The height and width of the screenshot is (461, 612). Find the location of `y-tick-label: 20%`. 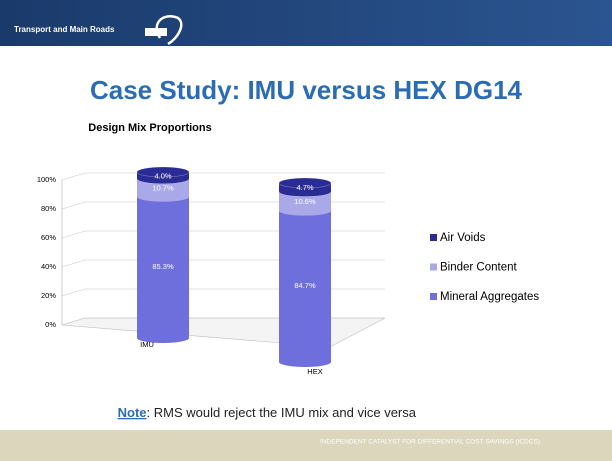

y-tick-label: 20% is located at coordinates (48, 295).